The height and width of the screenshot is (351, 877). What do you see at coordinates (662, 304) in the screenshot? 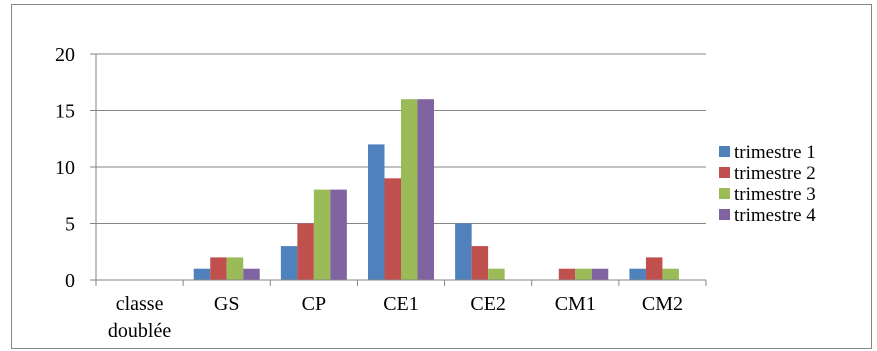
I see `x-tick-label: CM2` at bounding box center [662, 304].